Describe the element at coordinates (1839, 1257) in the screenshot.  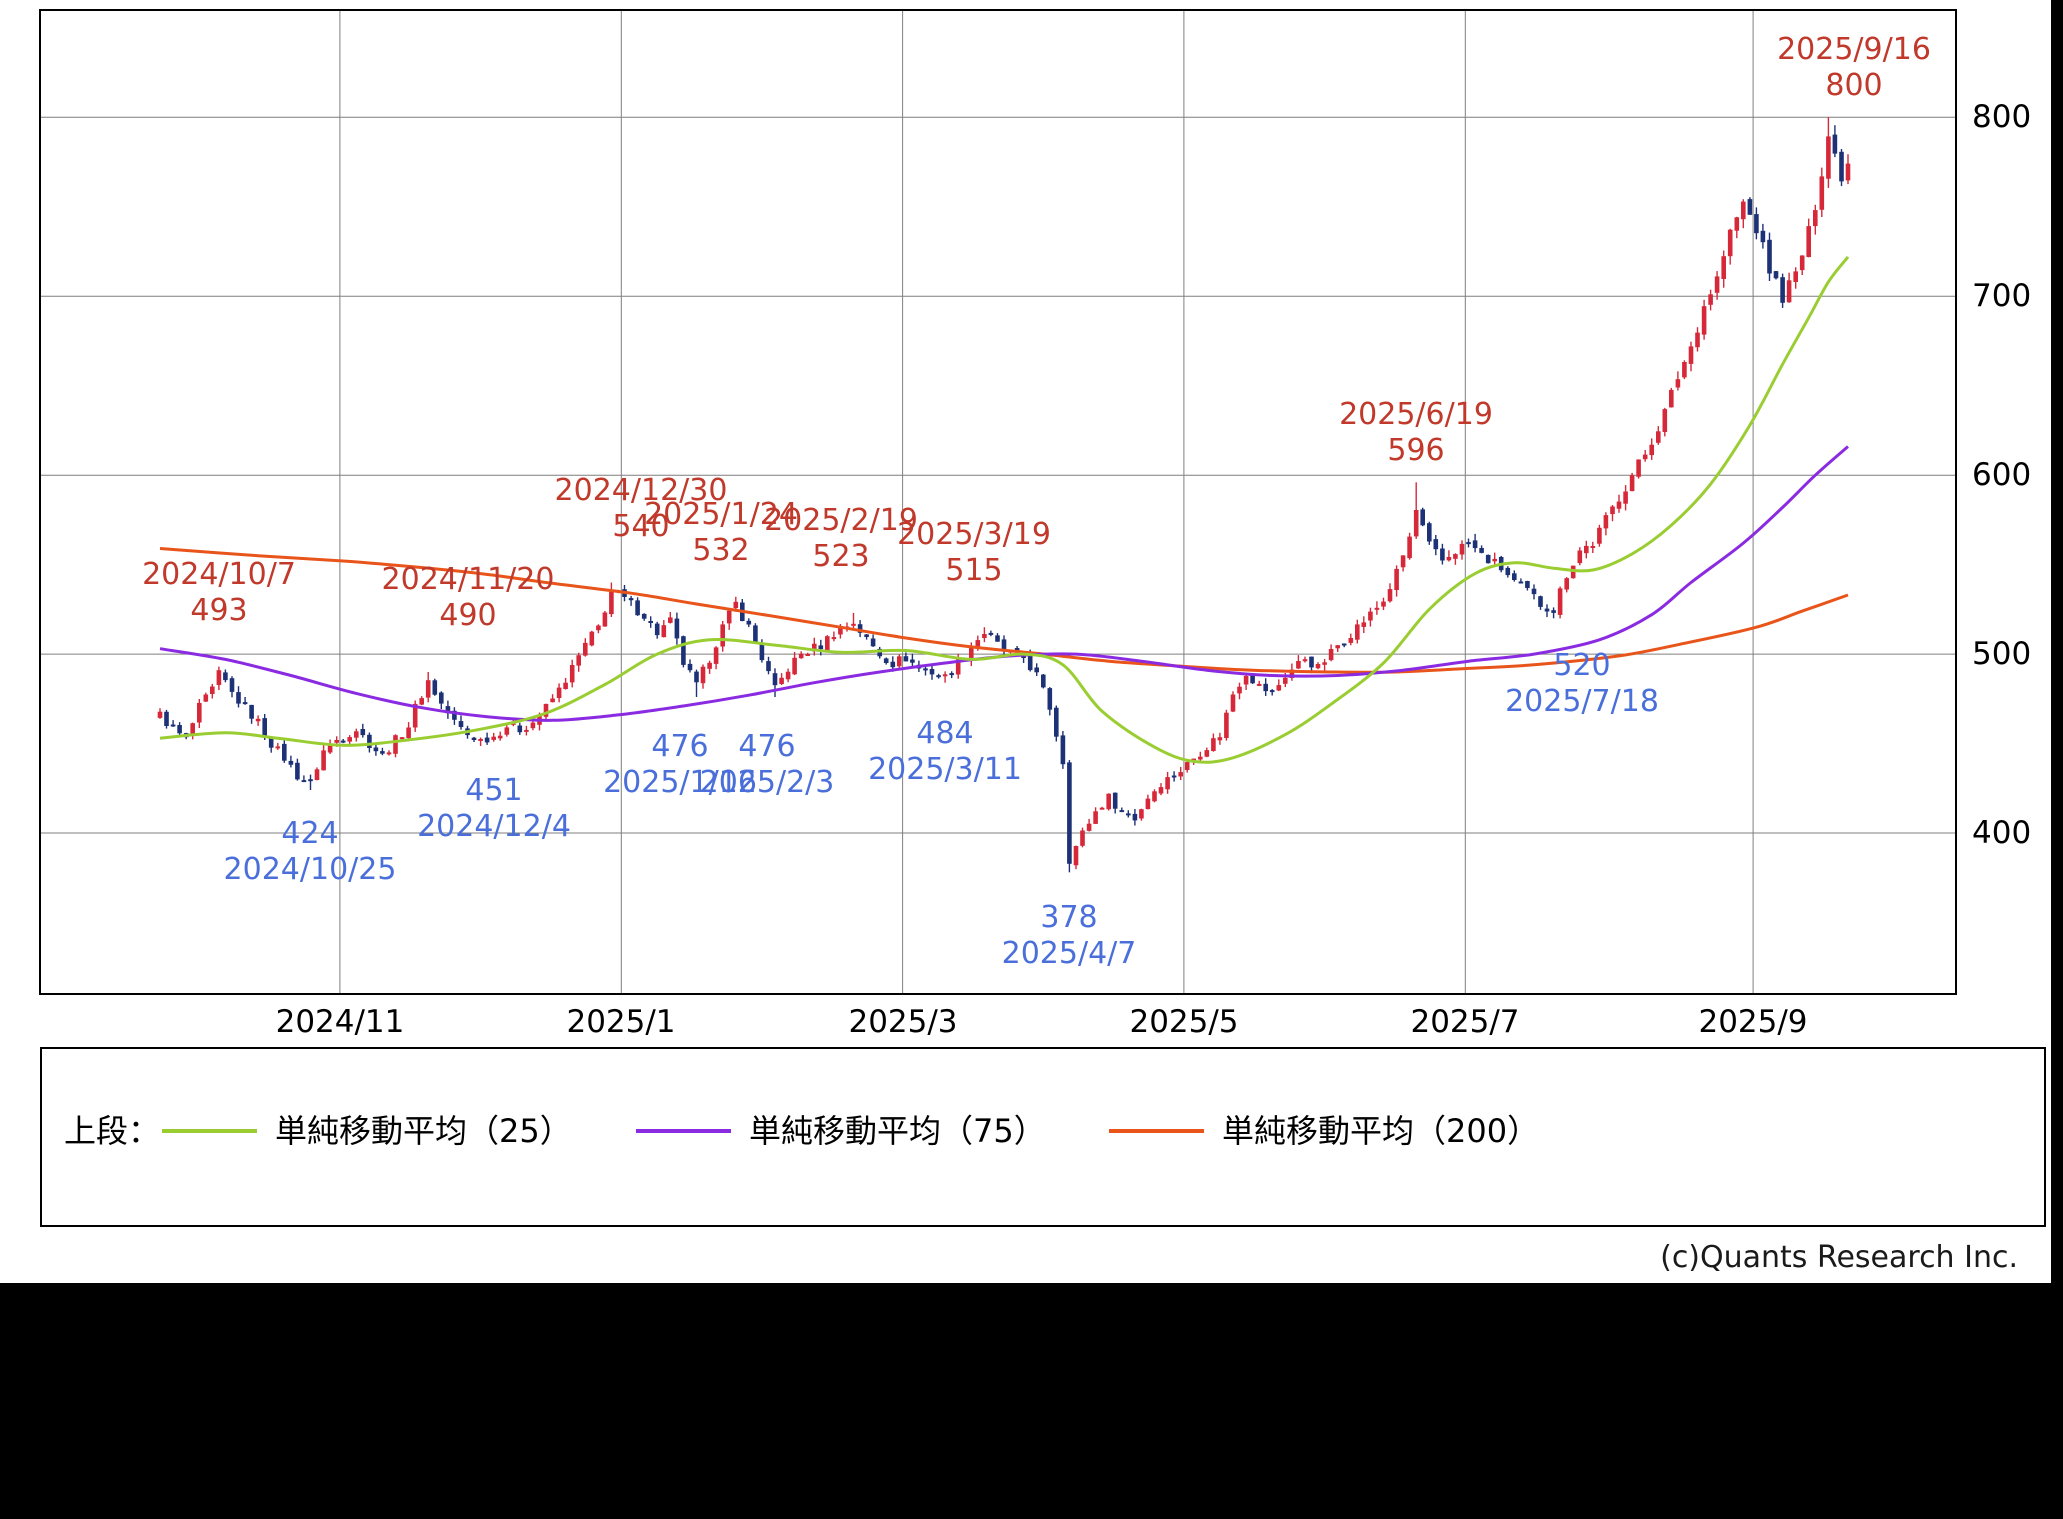
I see `copyright-text: (c)Quants Research Inc.` at that location.